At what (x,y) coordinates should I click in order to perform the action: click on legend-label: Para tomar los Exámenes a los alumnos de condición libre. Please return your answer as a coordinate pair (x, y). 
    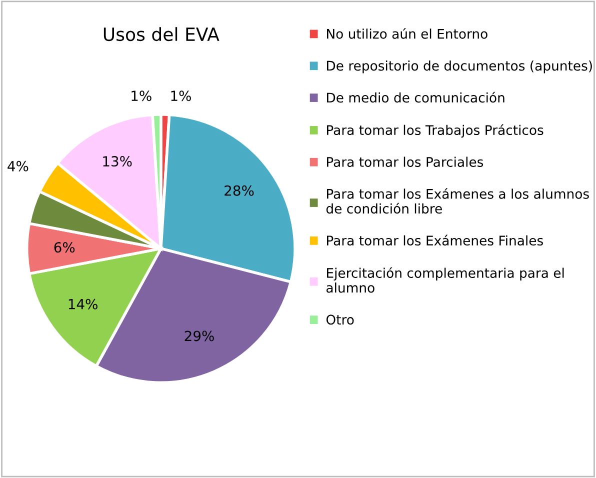
    Looking at the image, I should click on (457, 201).